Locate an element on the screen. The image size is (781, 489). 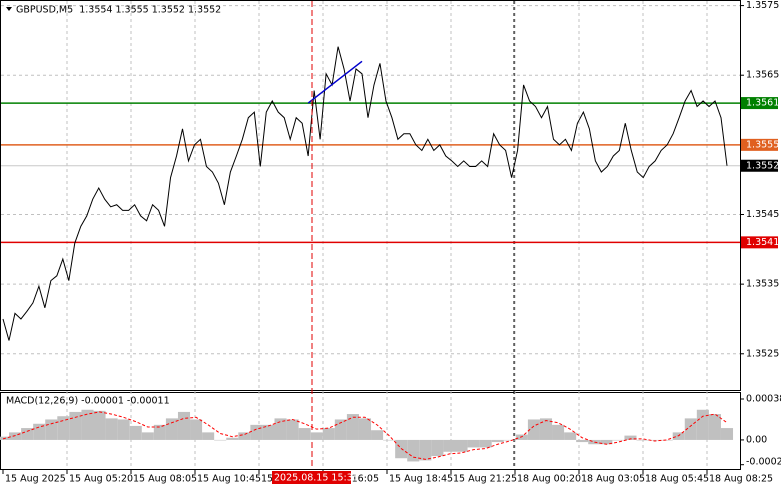
x-tick-label: 15 Aug 2025 is located at coordinates (35, 479).